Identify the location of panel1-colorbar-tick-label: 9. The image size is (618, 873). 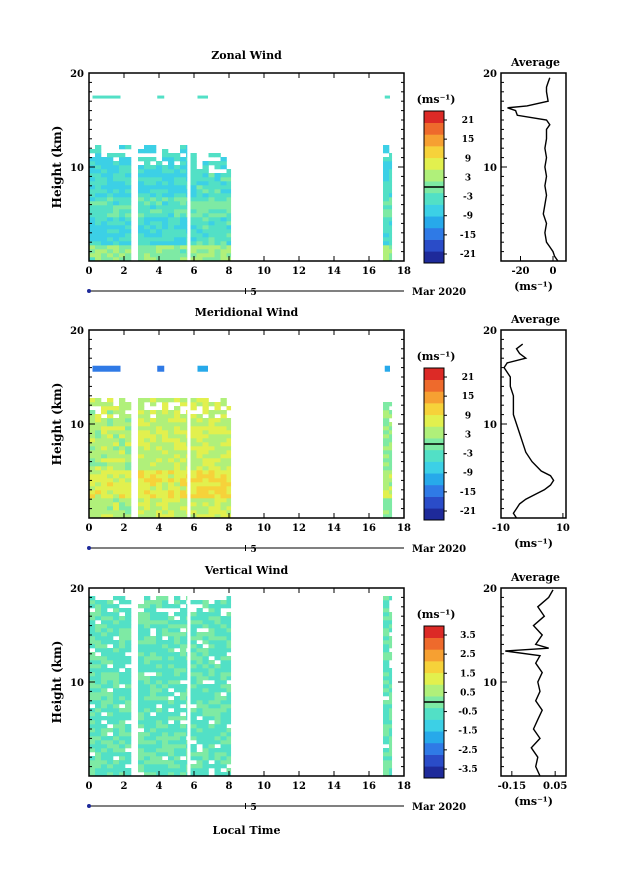
(468, 159).